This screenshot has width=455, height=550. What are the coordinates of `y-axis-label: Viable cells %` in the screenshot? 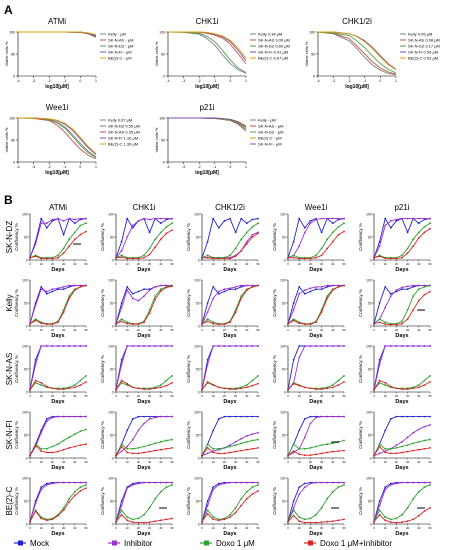 It's located at (6, 53).